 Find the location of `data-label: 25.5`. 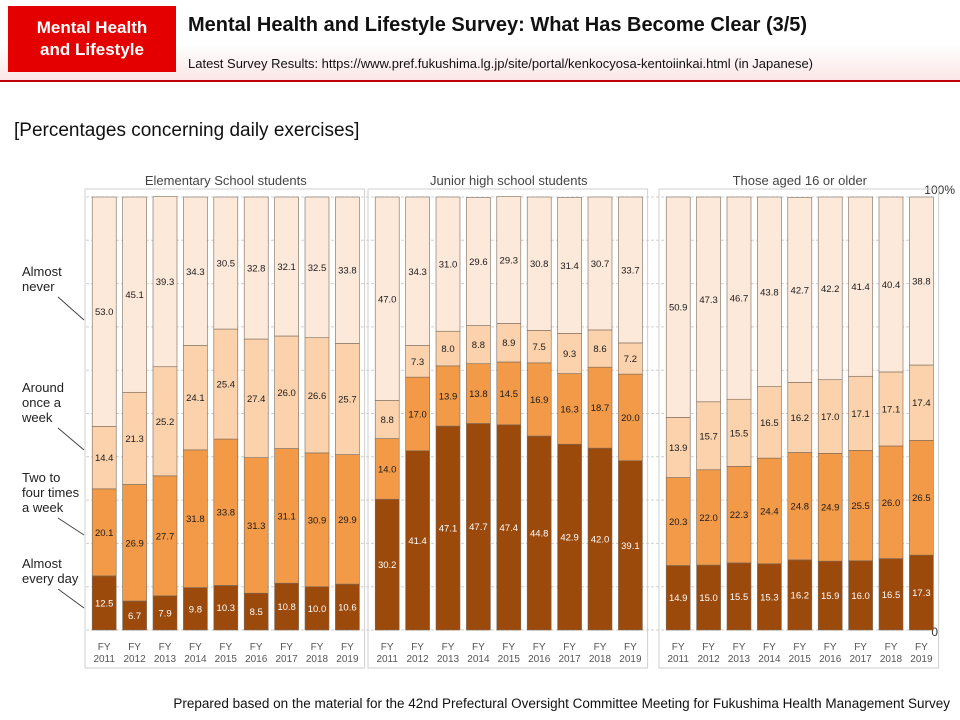

data-label: 25.5 is located at coordinates (860, 506).